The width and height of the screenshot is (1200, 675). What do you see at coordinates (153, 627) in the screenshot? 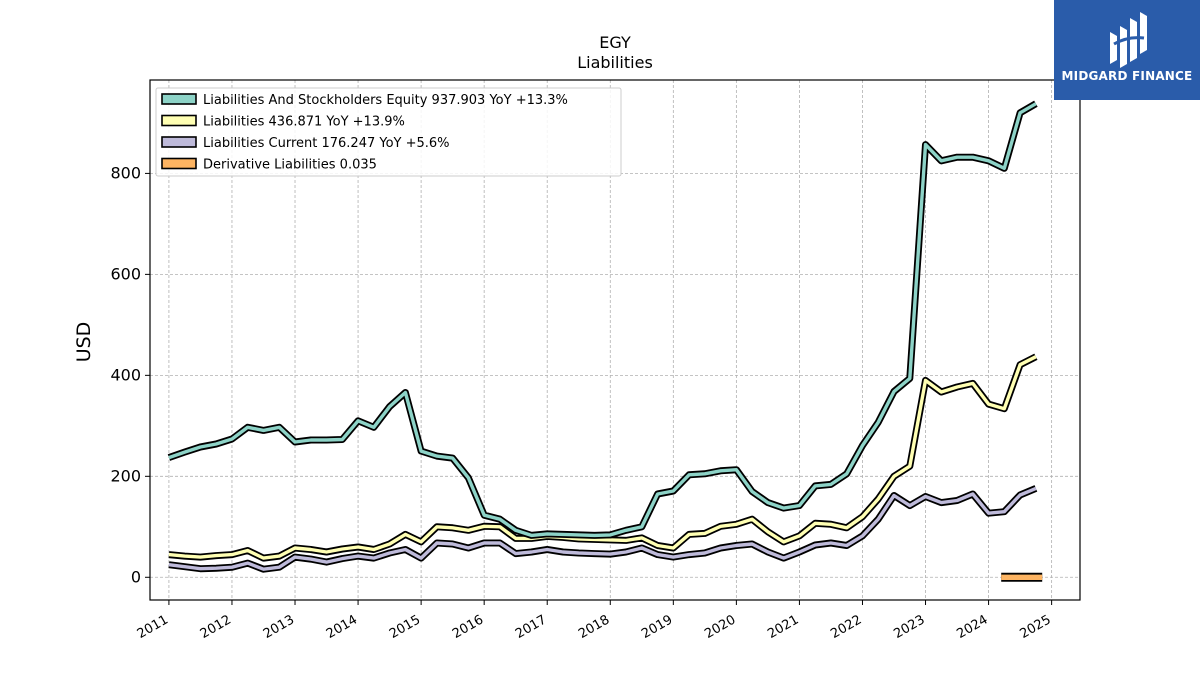
I see `x-tick-label: 2011` at bounding box center [153, 627].